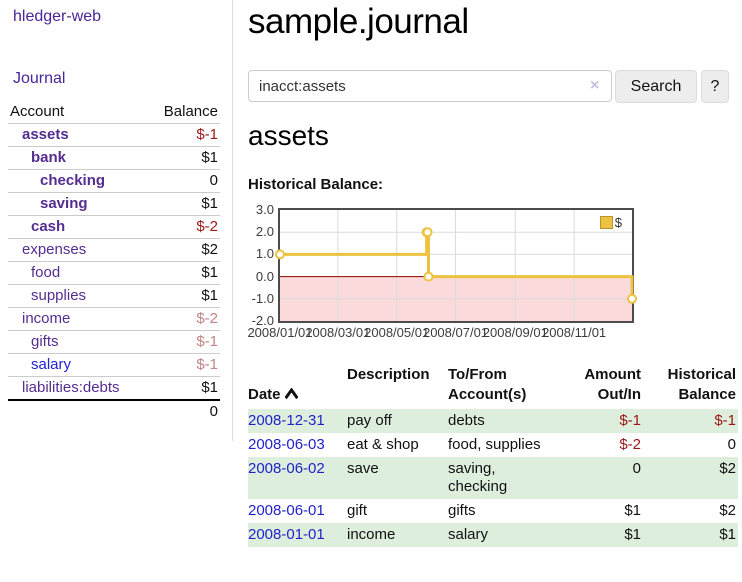  What do you see at coordinates (264, 254) in the screenshot?
I see `y-tick-label: 1.0` at bounding box center [264, 254].